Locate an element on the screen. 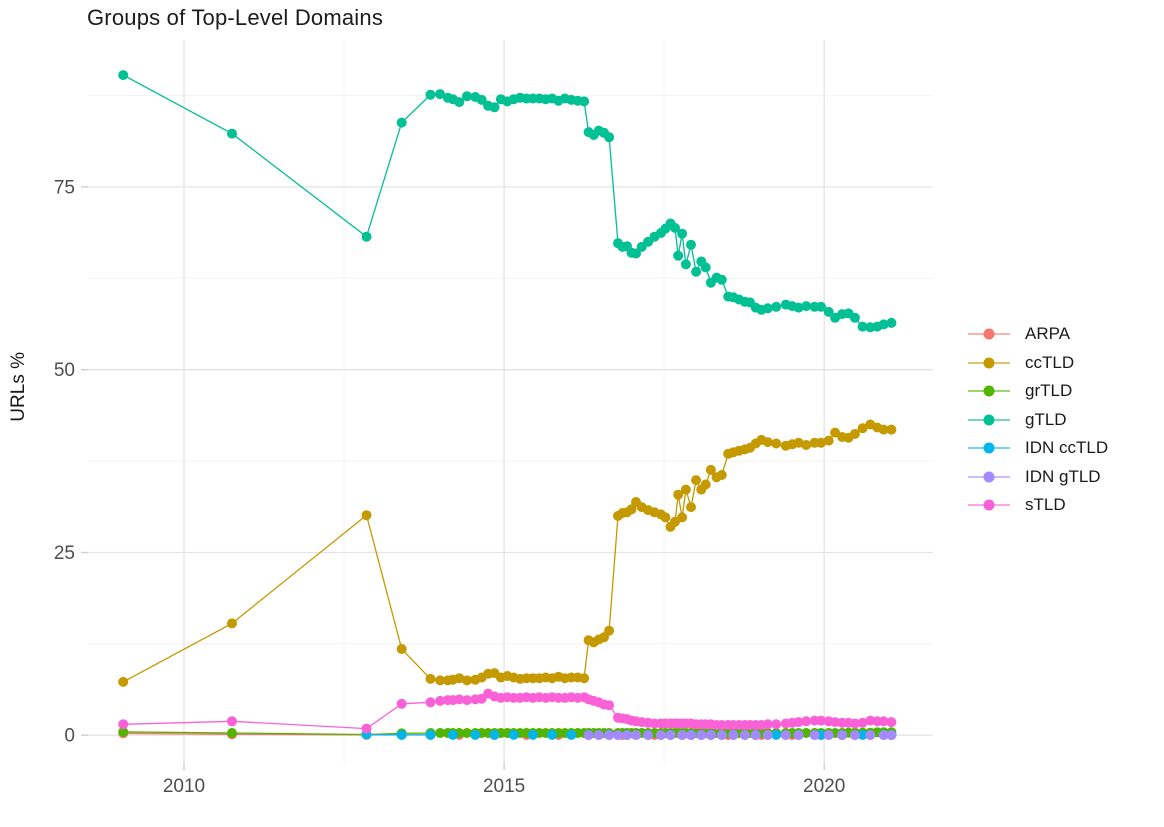 The height and width of the screenshot is (827, 1164). legend-item-grtld: grTLD is located at coordinates (1037, 391).